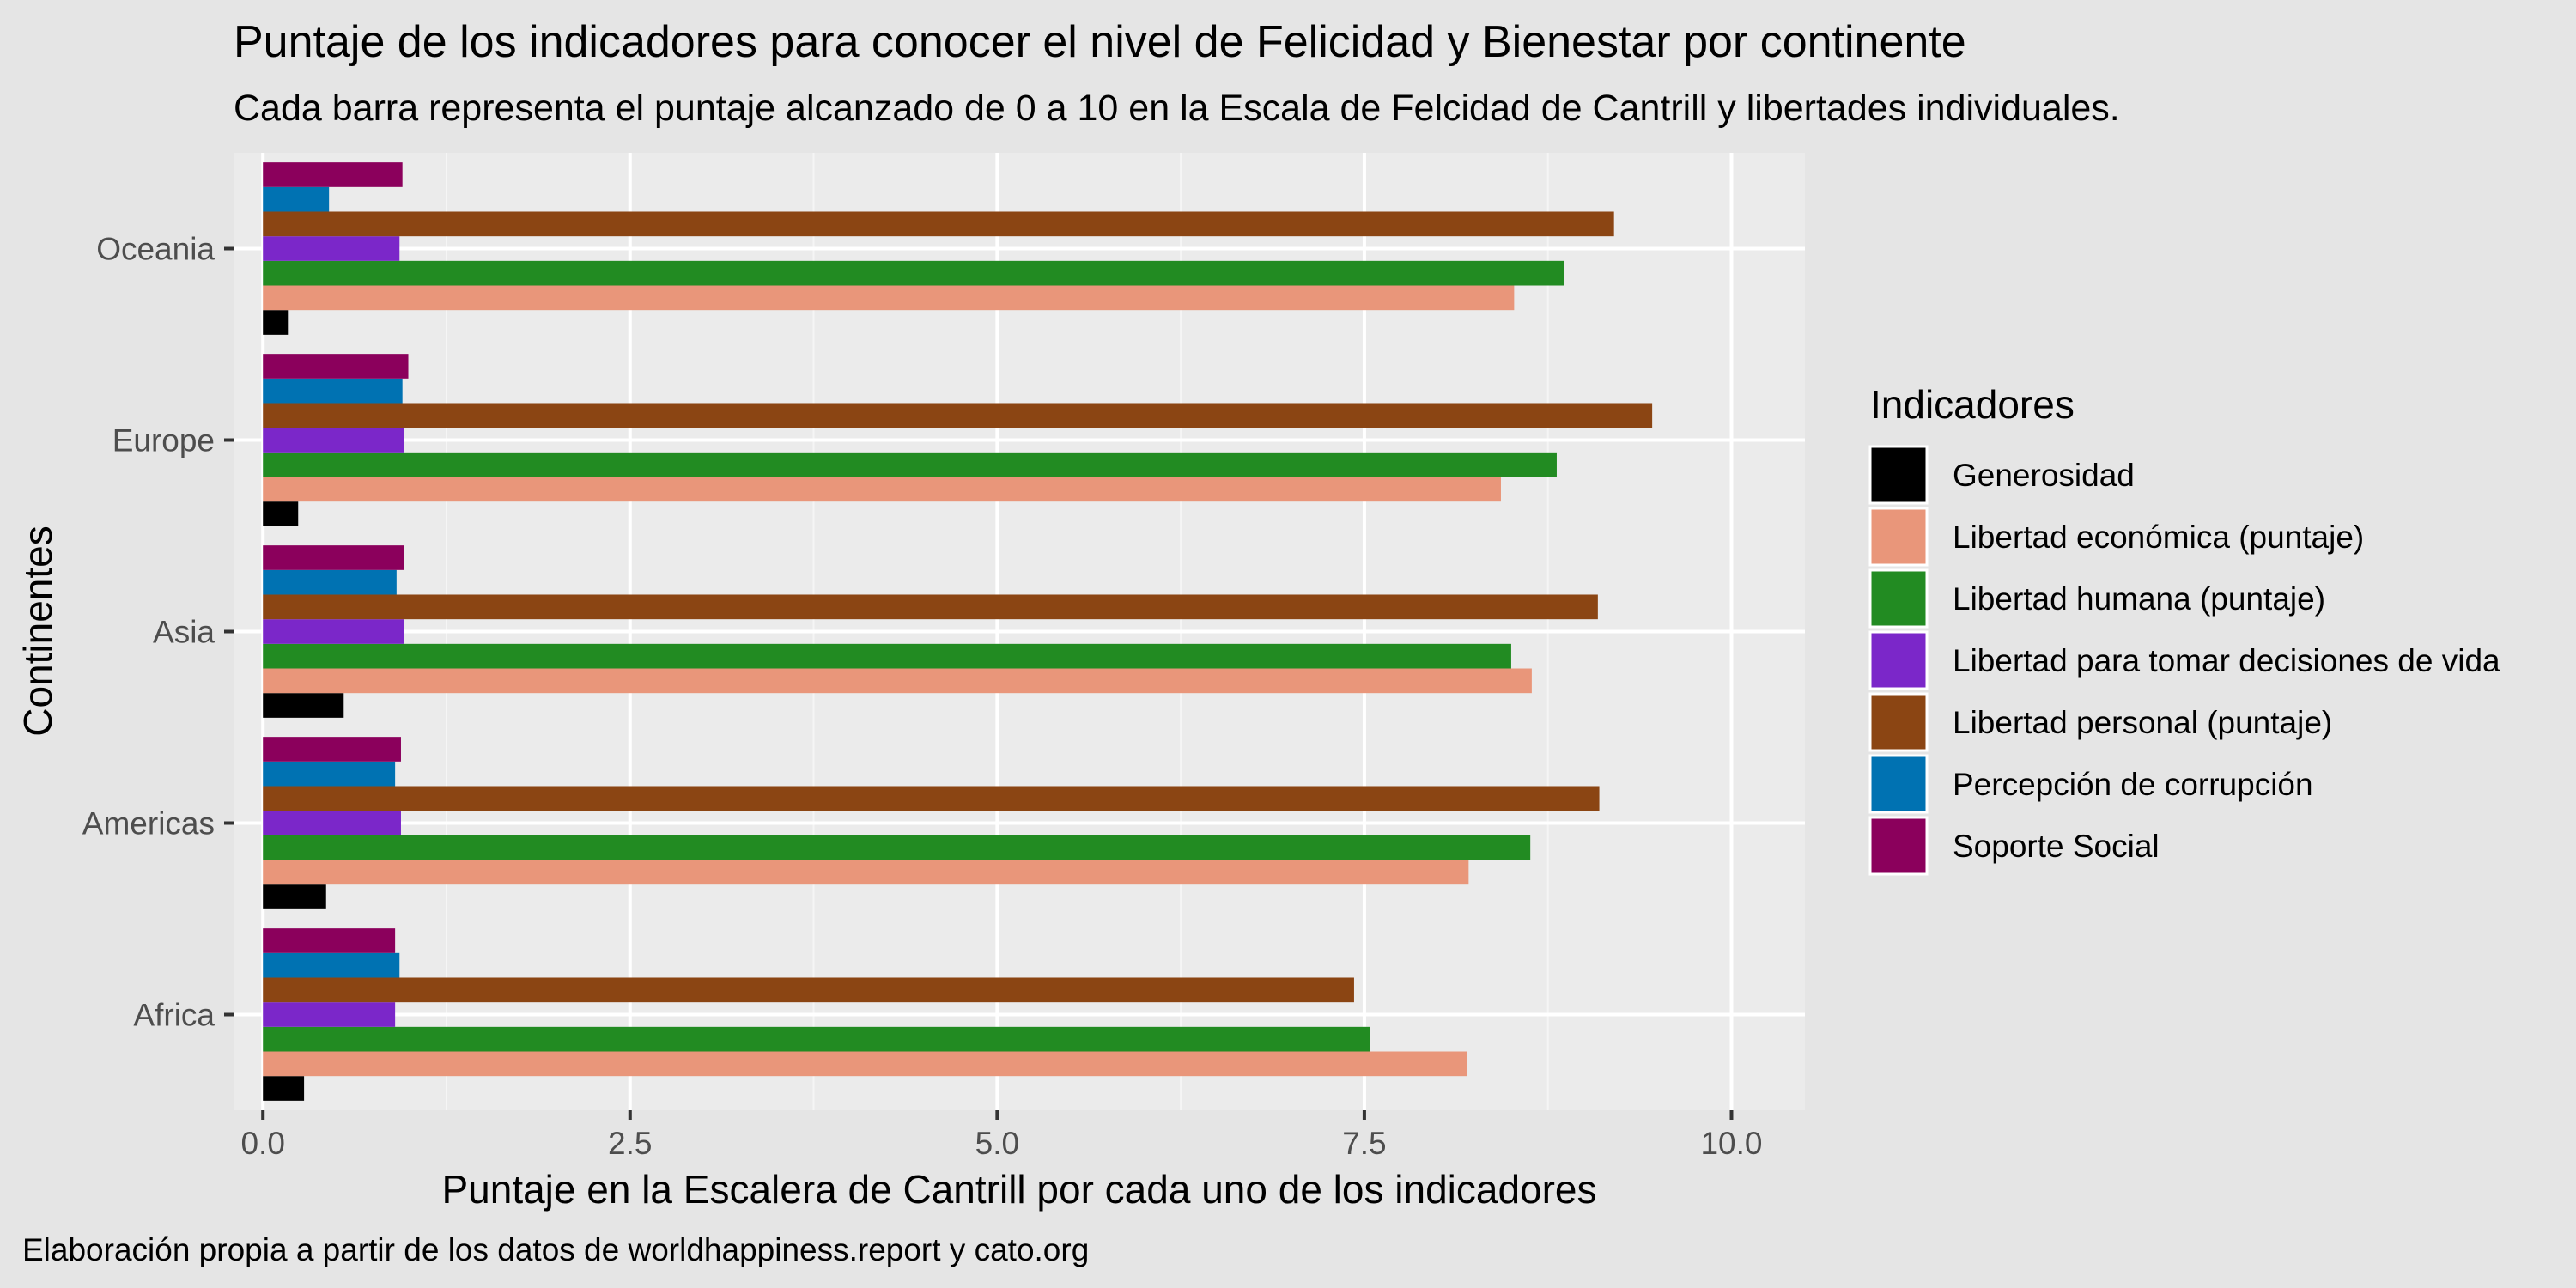 This screenshot has height=1288, width=2576. I want to click on x-tick-label: 10.0, so click(1731, 1144).